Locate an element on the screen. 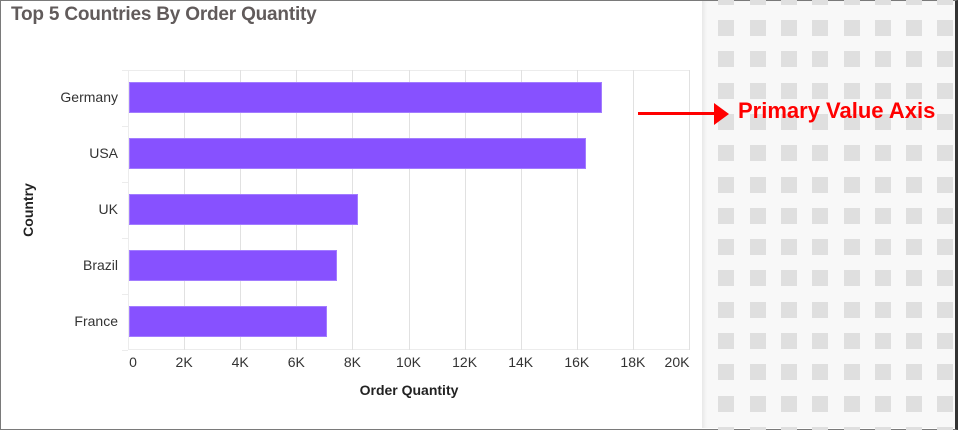  x-tick-label: 4K is located at coordinates (240, 362).